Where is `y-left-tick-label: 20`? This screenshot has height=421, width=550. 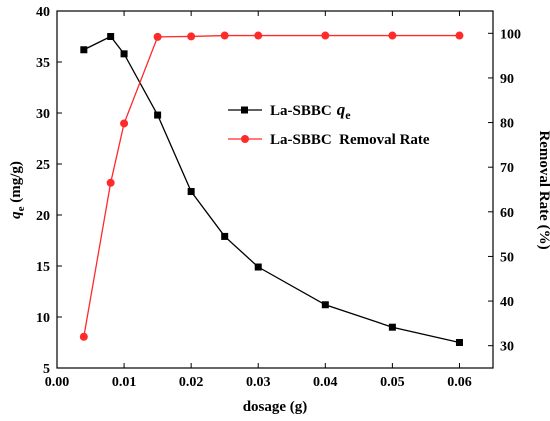
y-left-tick-label: 20 is located at coordinates (43, 216).